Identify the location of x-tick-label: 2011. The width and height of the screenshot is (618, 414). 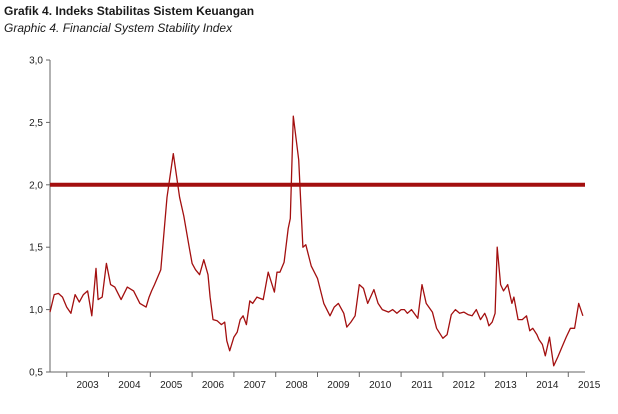
(422, 385).